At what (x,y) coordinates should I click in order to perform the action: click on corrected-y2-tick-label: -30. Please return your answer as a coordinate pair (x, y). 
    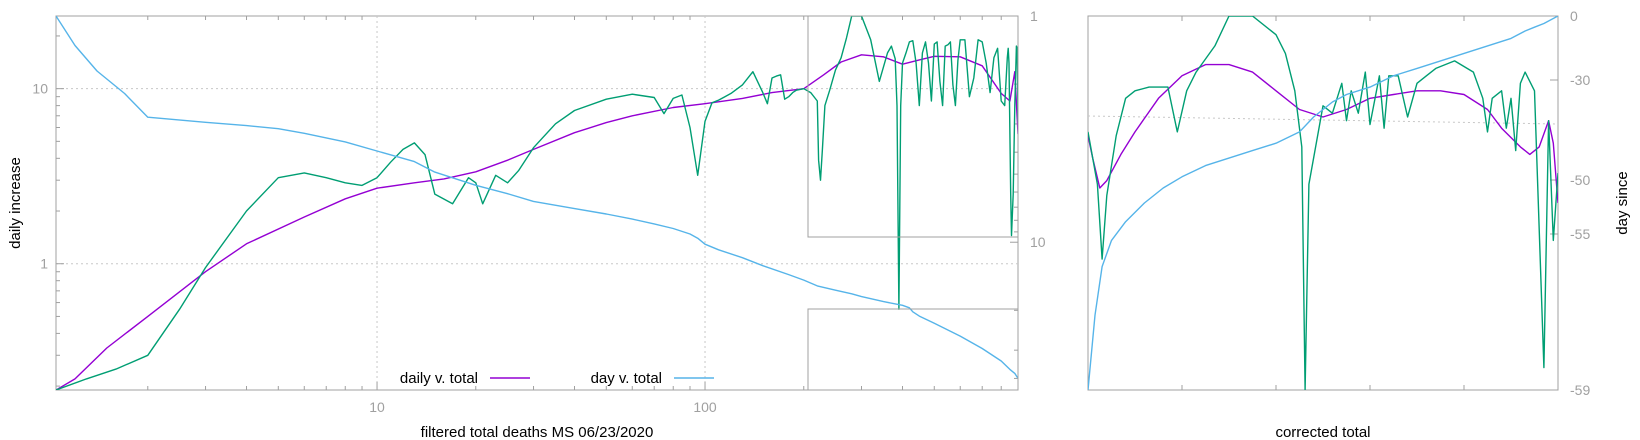
    Looking at the image, I should click on (1580, 80).